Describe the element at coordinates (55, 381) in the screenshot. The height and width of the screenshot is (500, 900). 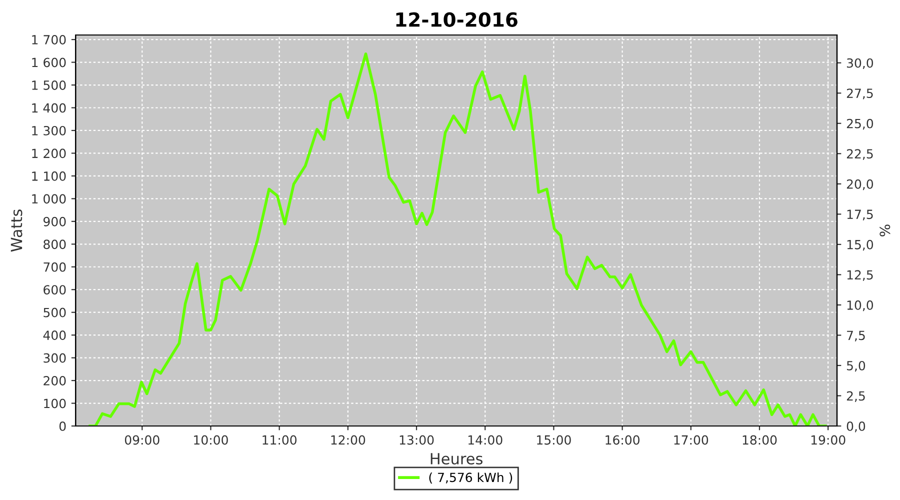
I see `y-tick-label: 200` at that location.